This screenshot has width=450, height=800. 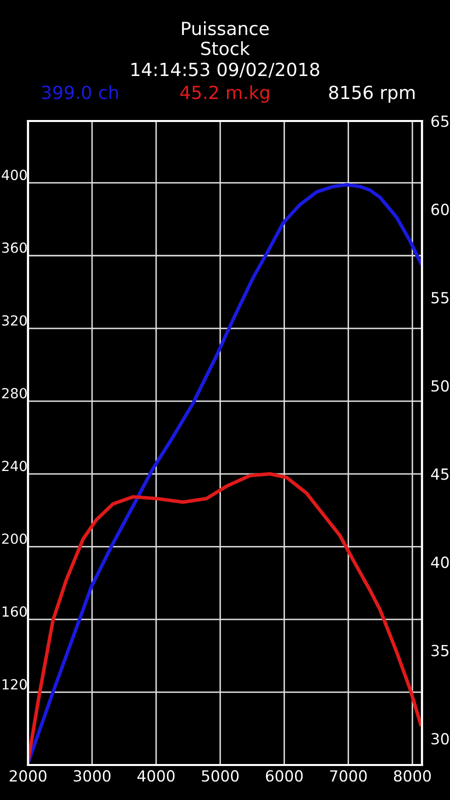 I want to click on y2-tick-label: 60, so click(x=440, y=210).